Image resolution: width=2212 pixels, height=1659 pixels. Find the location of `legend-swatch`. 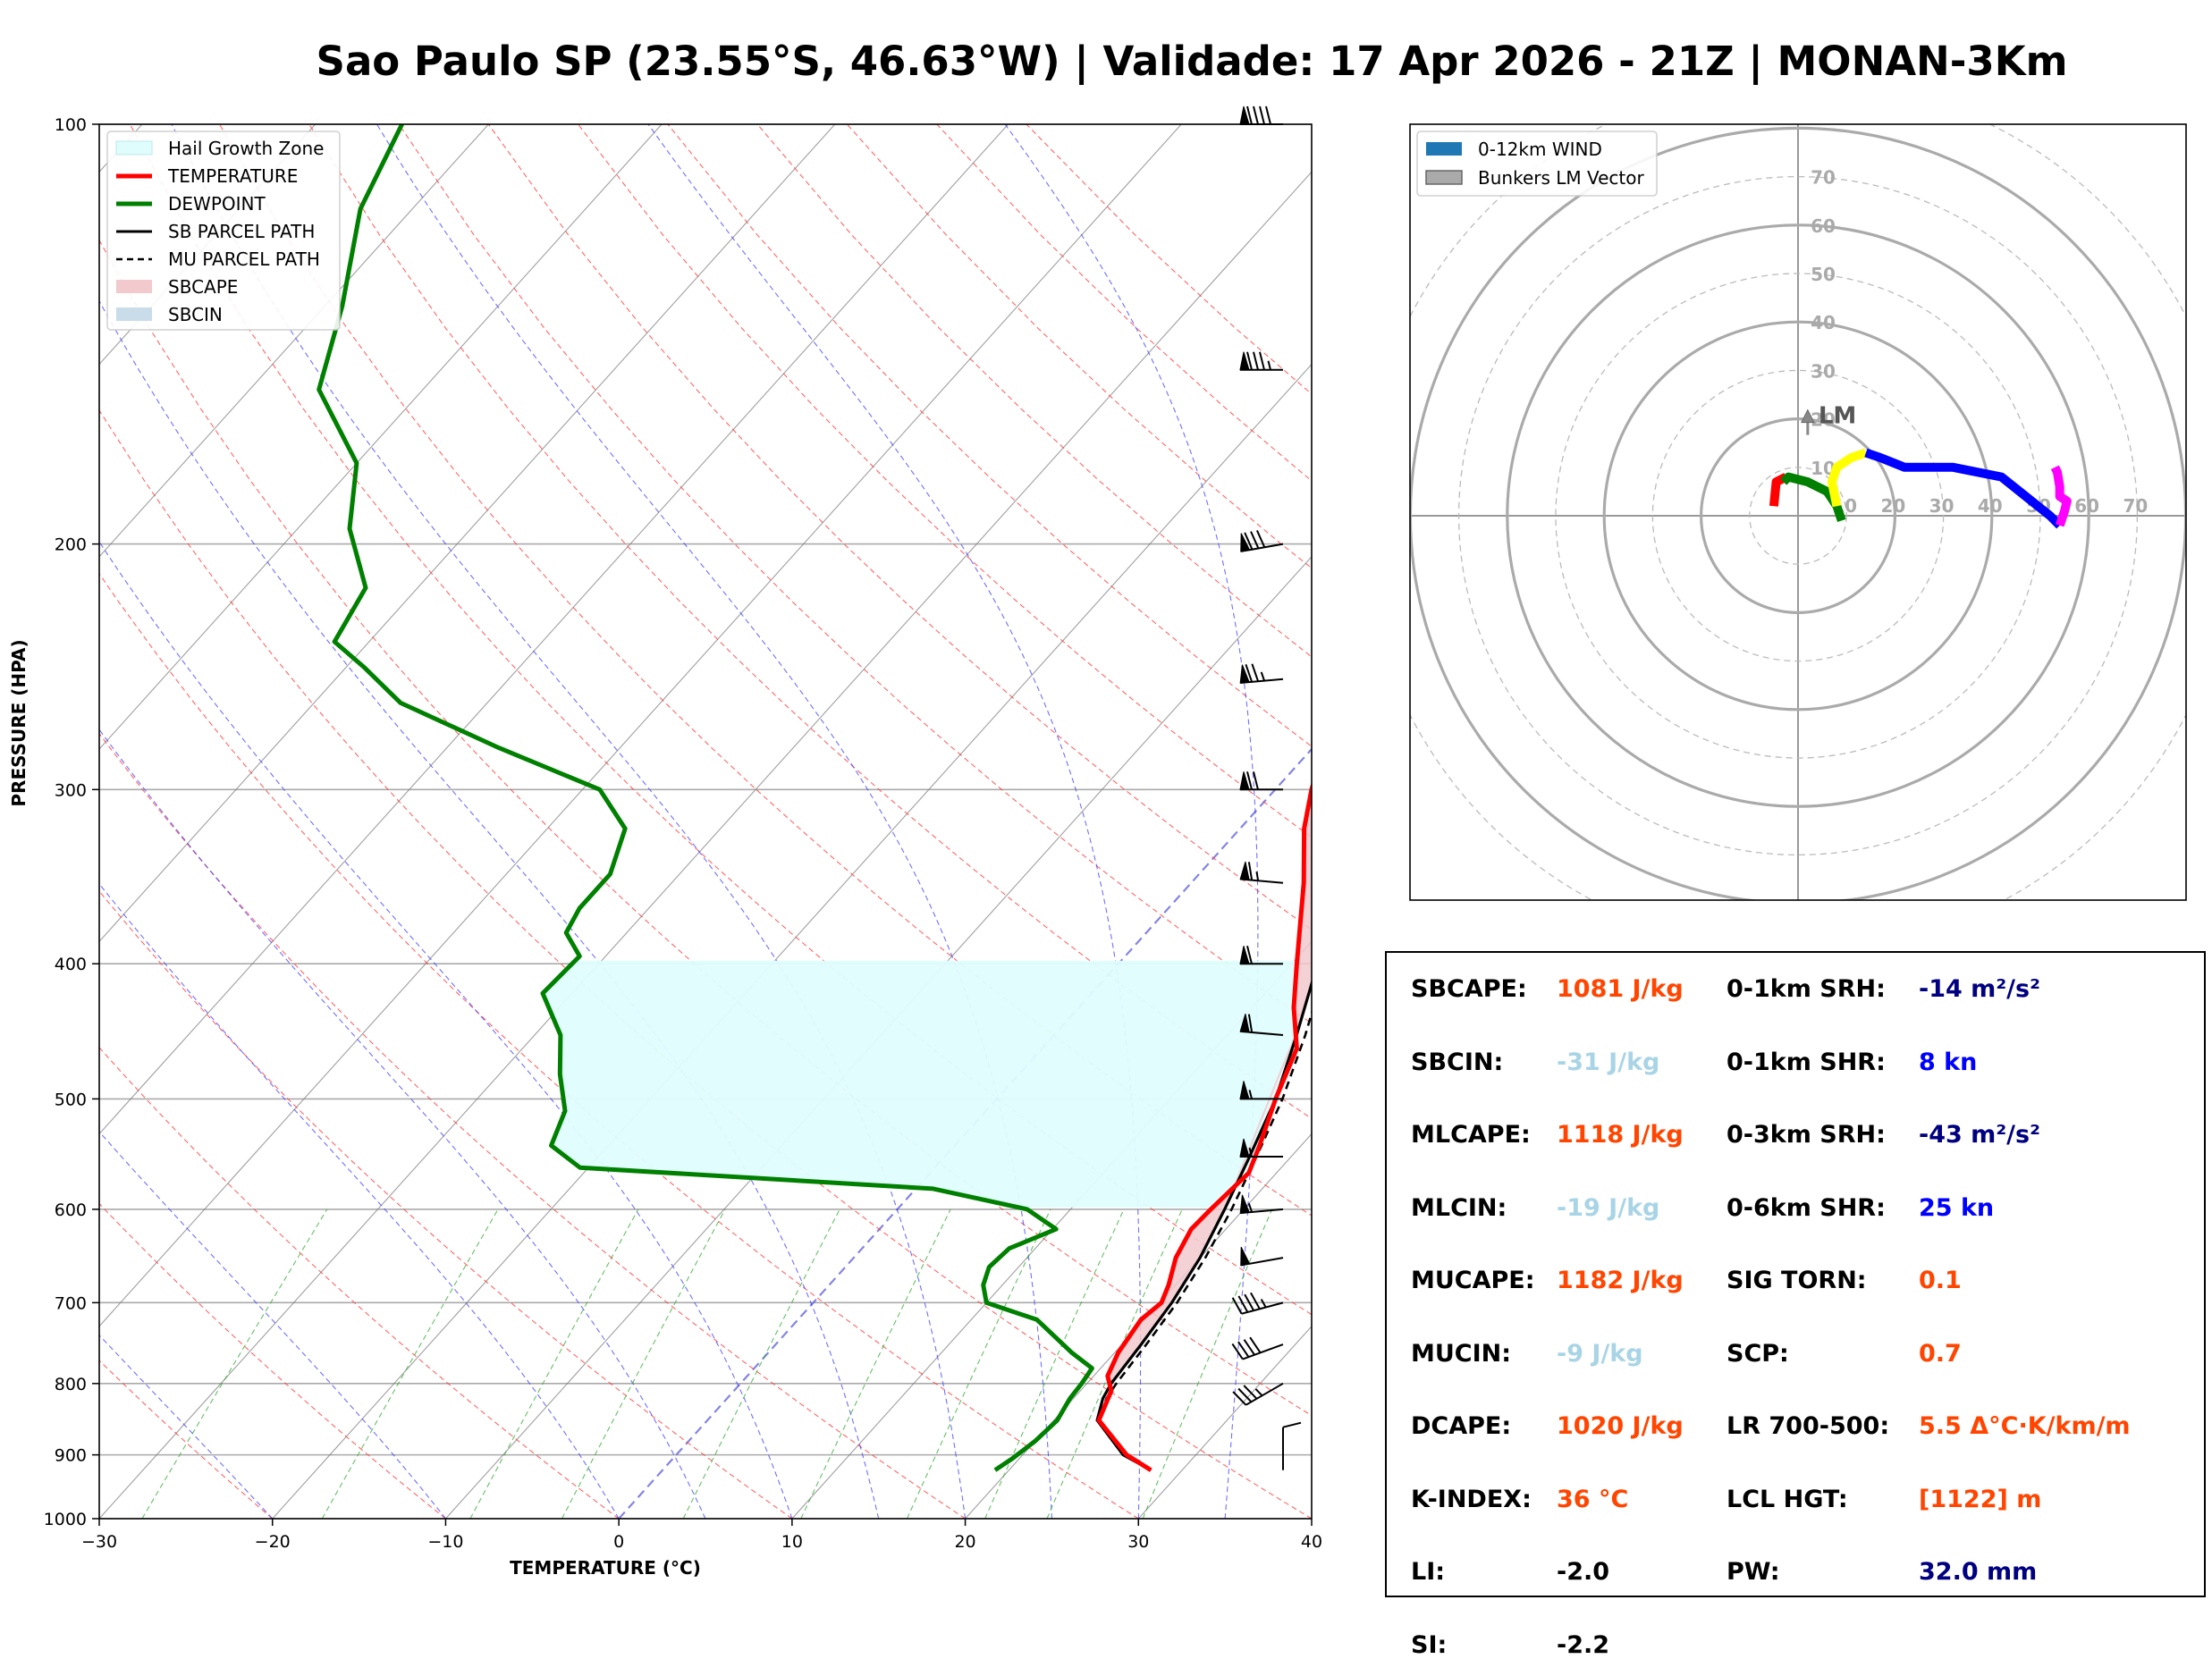

legend-swatch is located at coordinates (134, 286).